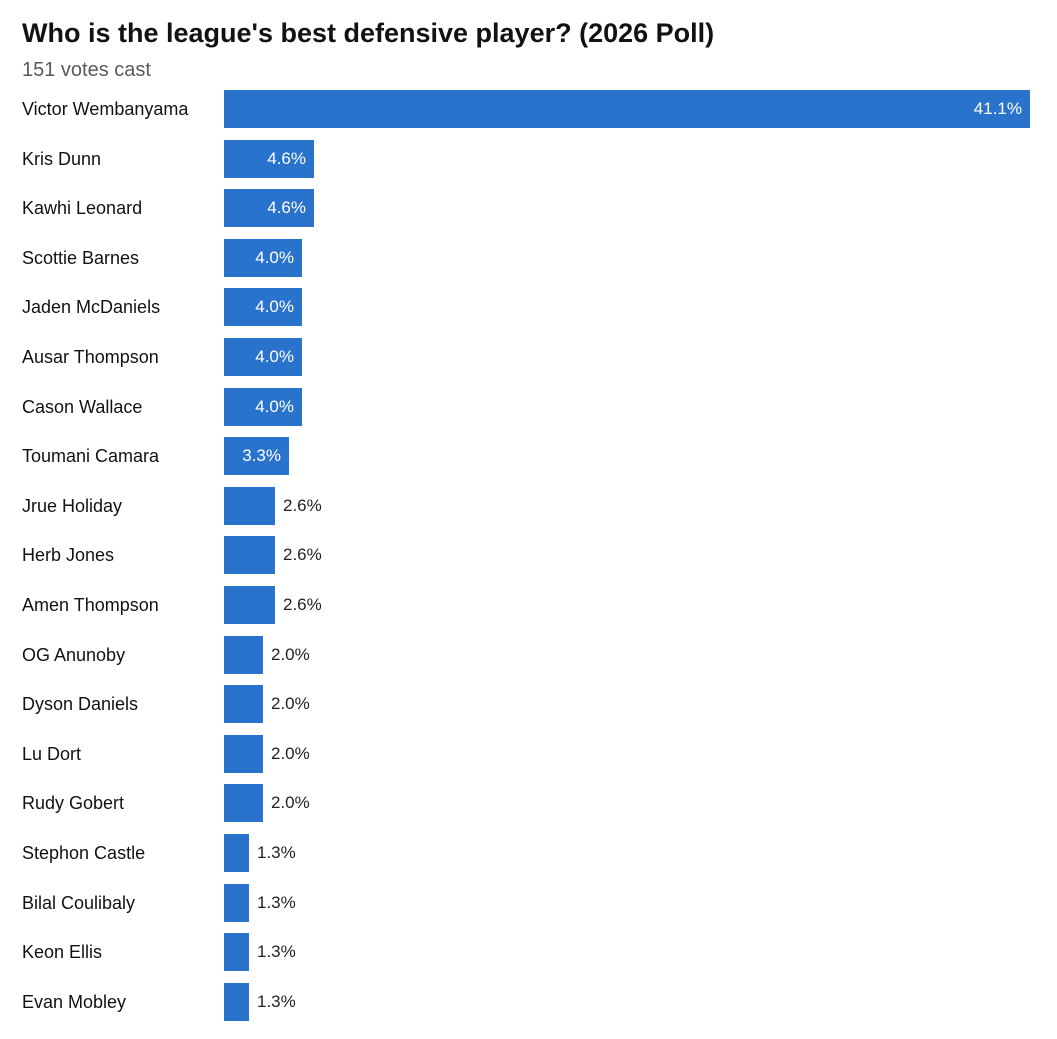  Describe the element at coordinates (62, 159) in the screenshot. I see `category-label: Kris Dunn` at that location.